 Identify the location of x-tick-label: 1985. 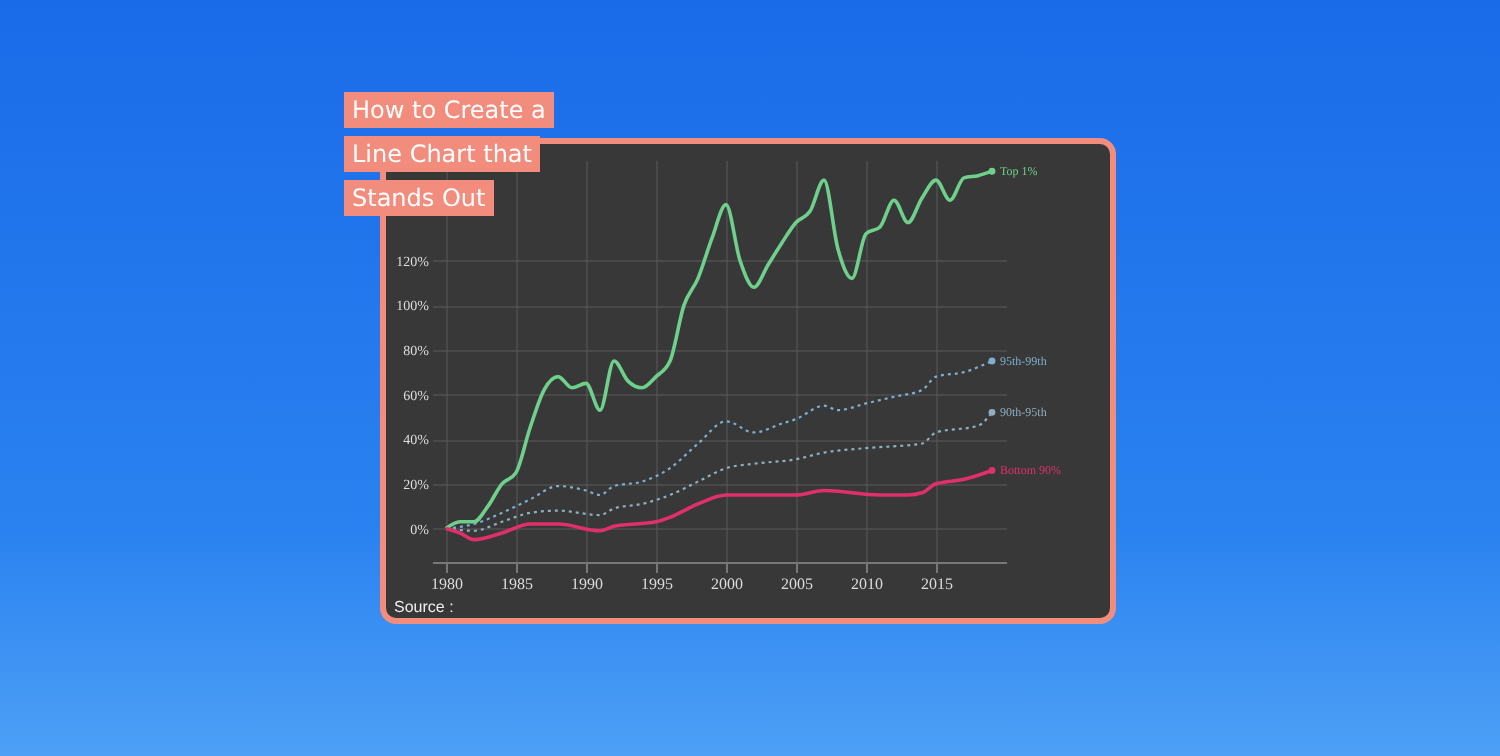
(517, 584).